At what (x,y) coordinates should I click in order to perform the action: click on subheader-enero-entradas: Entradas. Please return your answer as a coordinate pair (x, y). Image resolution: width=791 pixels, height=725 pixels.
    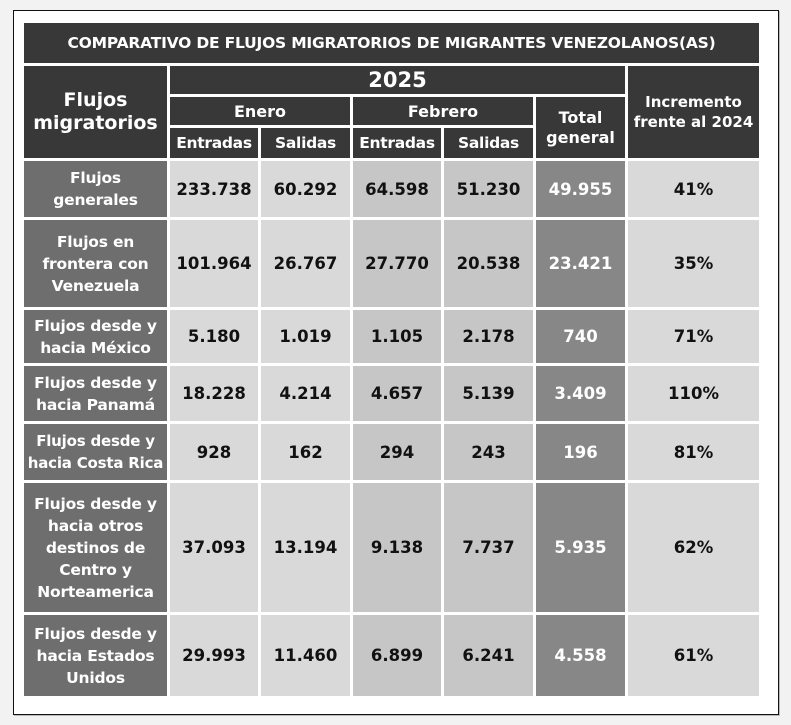
    Looking at the image, I should click on (214, 143).